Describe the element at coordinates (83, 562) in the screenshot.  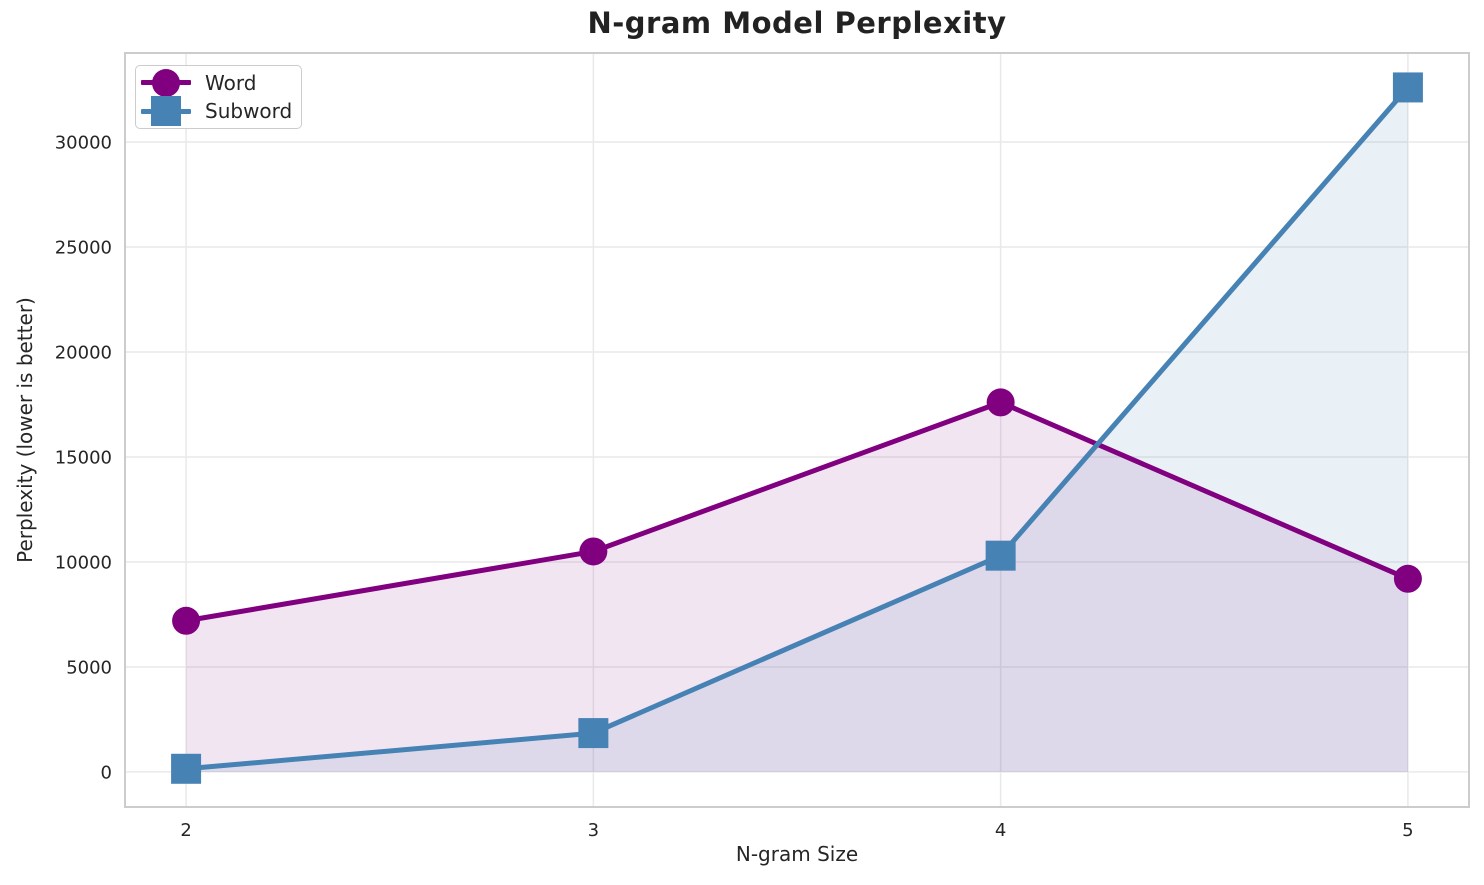
I see `y-tick-label: 10000` at that location.